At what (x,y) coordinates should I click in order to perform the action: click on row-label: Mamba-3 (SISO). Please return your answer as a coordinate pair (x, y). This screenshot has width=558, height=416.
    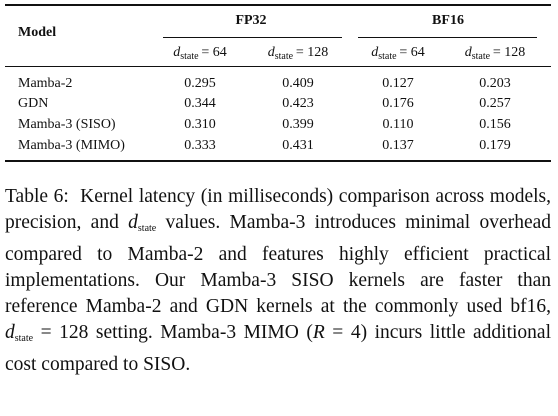
    Looking at the image, I should click on (67, 124).